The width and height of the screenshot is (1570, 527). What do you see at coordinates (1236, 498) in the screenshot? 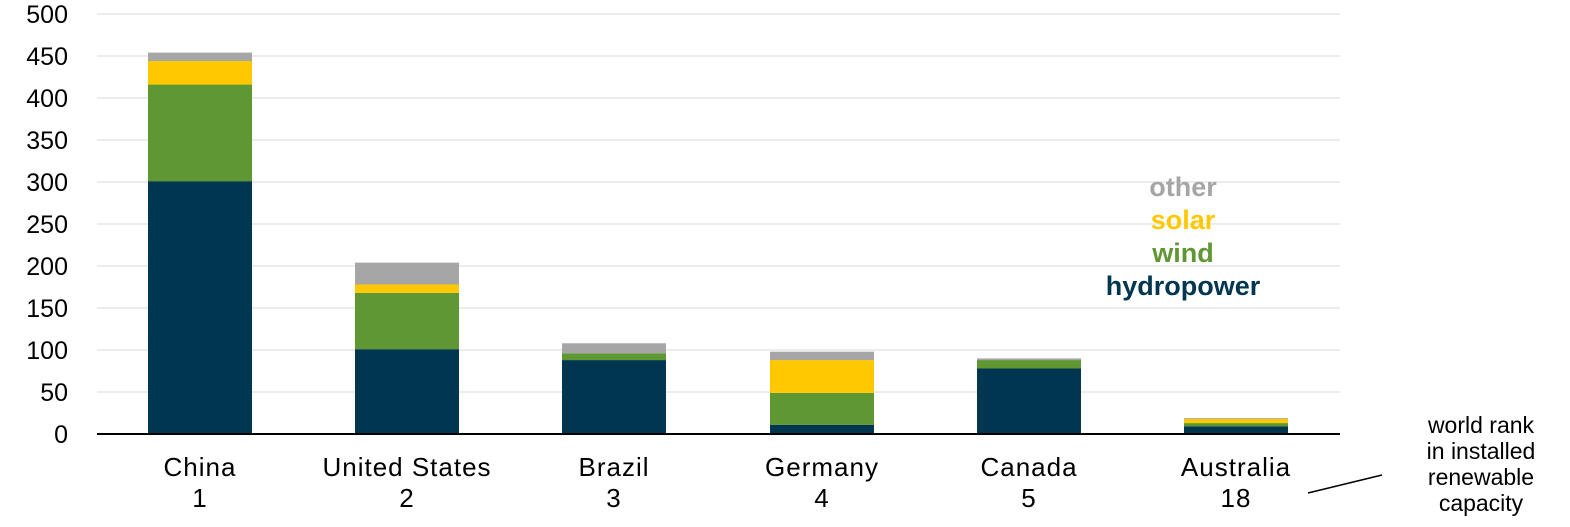
I see `rank-label: 18` at bounding box center [1236, 498].